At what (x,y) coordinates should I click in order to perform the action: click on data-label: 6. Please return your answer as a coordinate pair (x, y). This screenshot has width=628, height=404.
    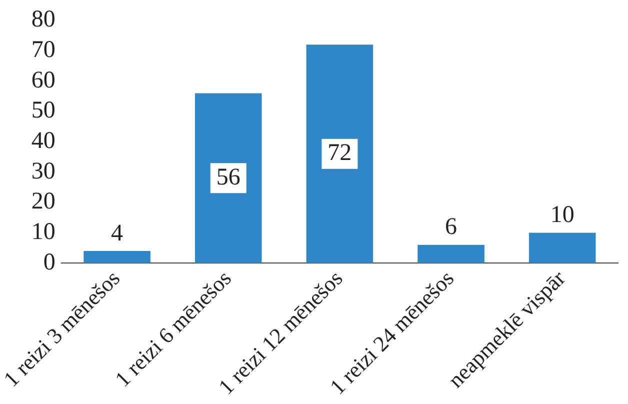
    Looking at the image, I should click on (451, 227).